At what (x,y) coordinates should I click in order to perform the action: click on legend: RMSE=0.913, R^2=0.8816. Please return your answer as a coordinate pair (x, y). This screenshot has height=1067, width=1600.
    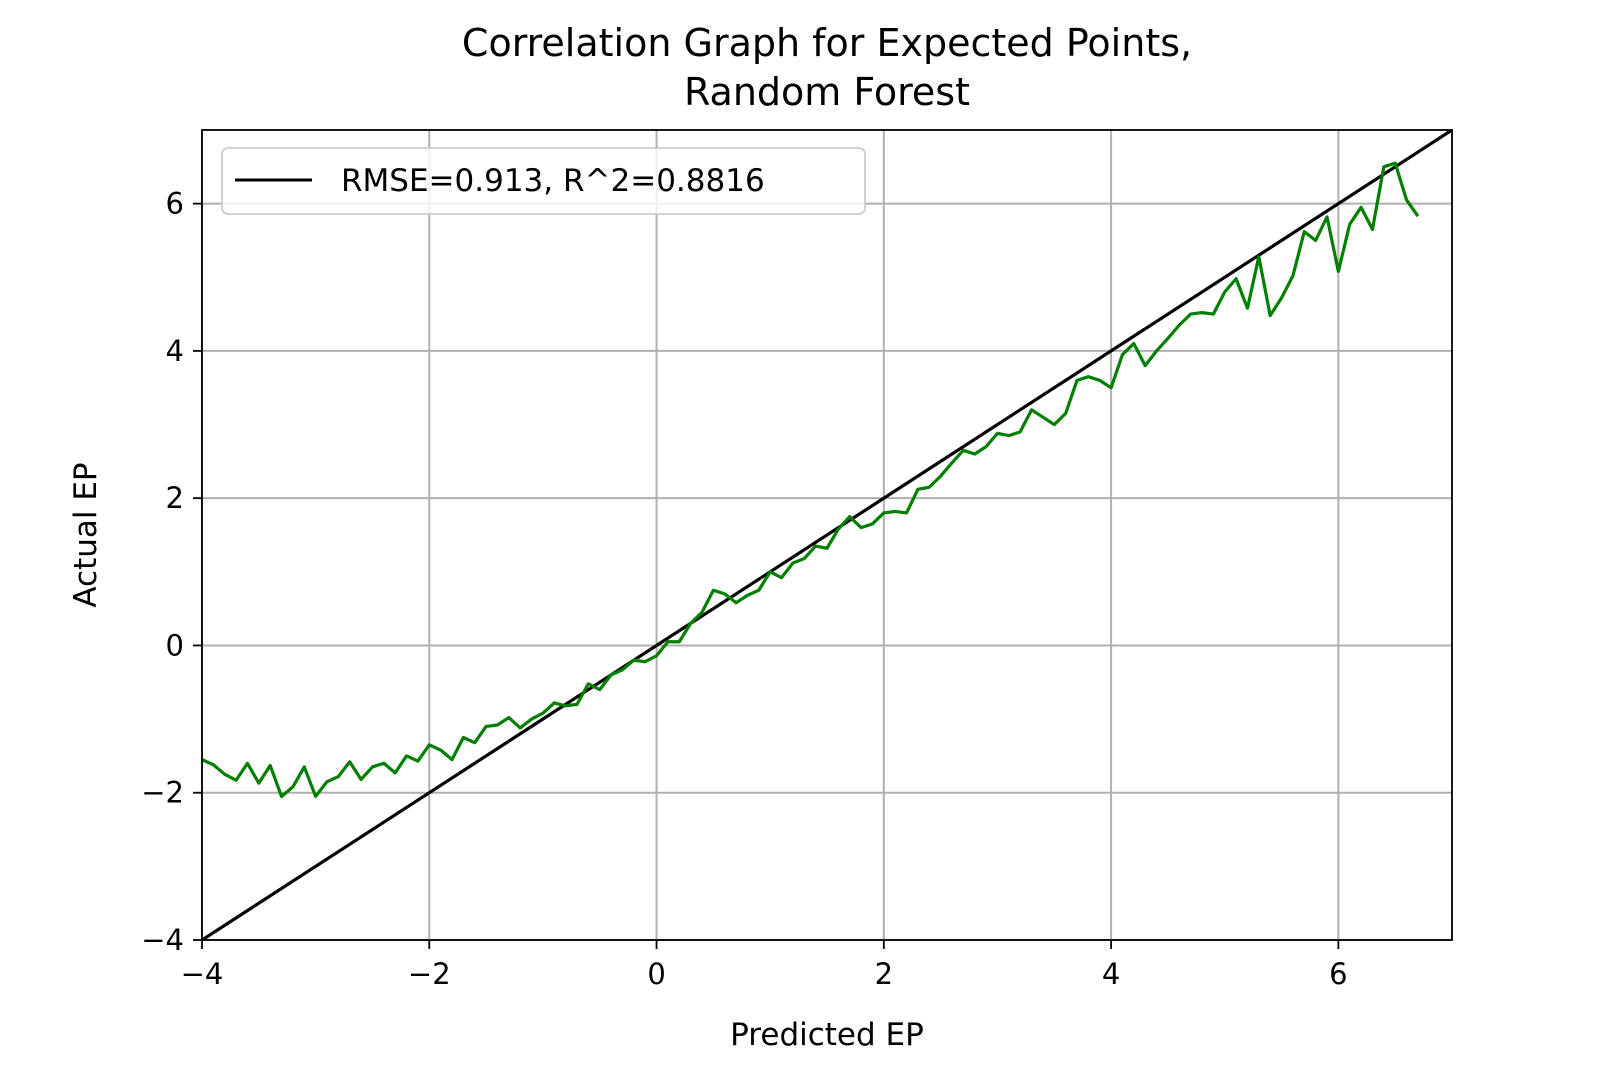
    Looking at the image, I should click on (543, 181).